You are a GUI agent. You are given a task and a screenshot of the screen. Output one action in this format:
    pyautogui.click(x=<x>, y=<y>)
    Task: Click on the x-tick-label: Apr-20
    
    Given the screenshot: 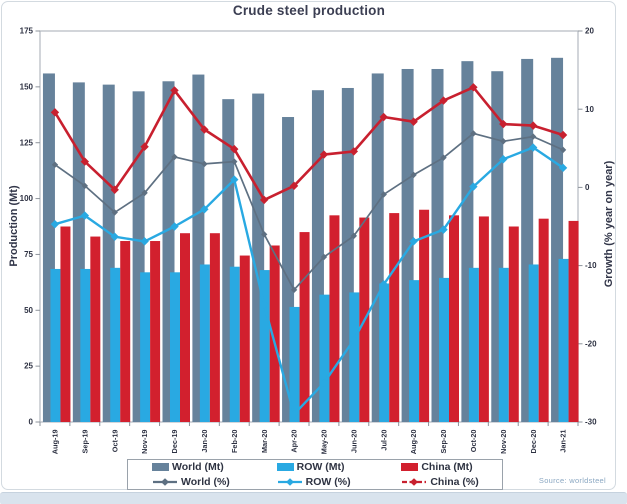 What is the action you would take?
    pyautogui.click(x=294, y=441)
    